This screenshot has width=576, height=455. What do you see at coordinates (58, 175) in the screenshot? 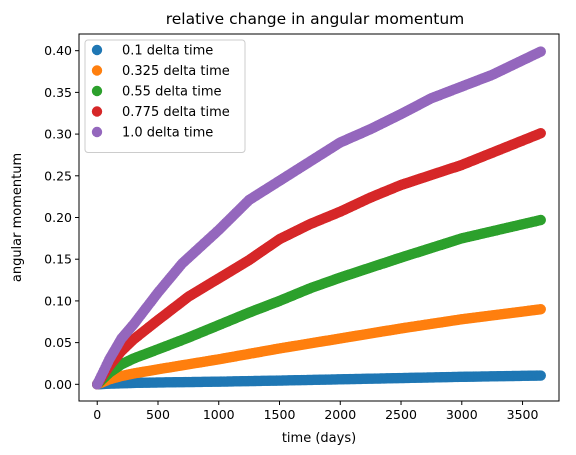
I see `y-tick-label: 0.25` at bounding box center [58, 175].